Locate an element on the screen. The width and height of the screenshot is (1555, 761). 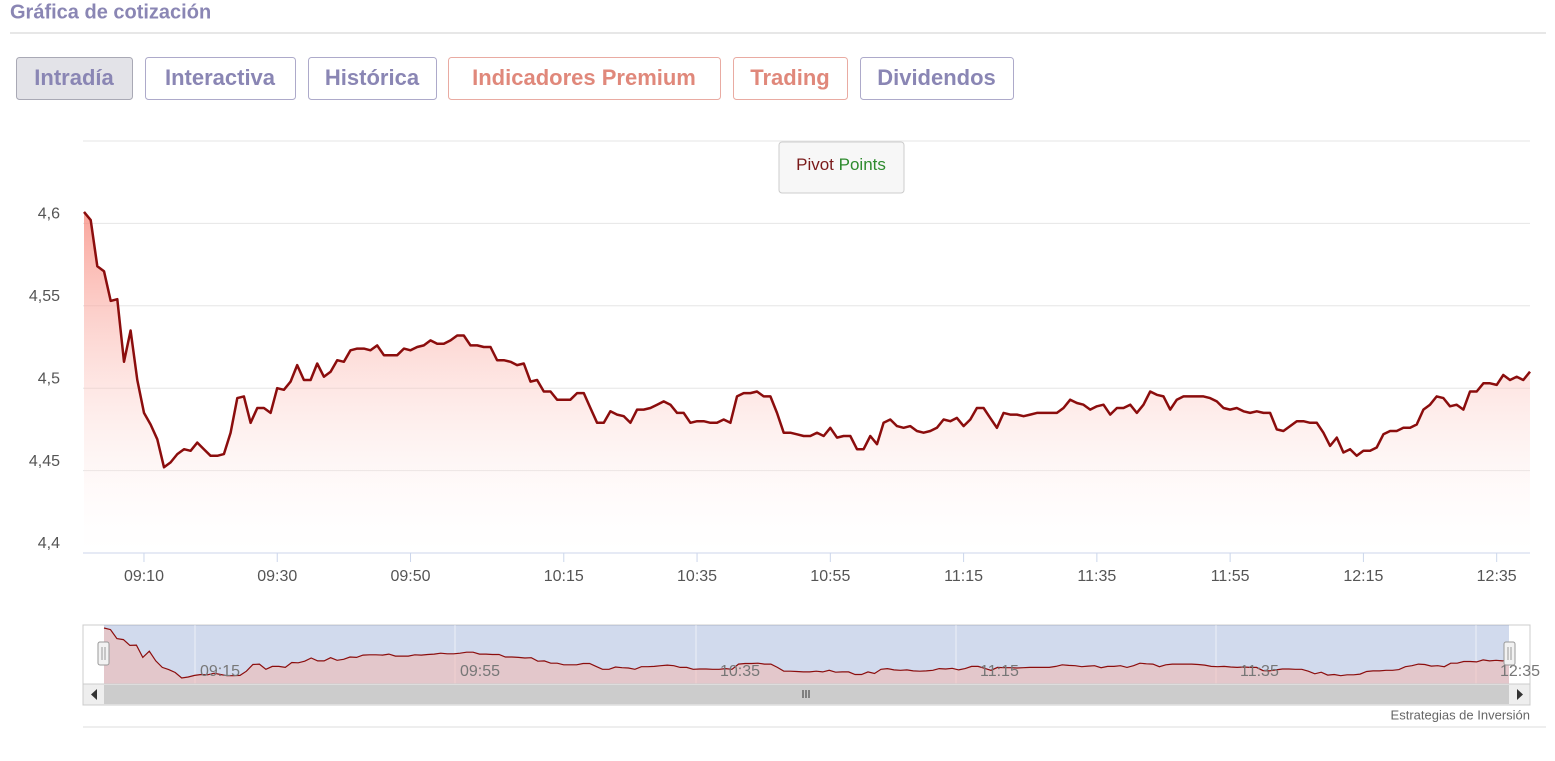
tab-label: Indicadores Premium is located at coordinates (584, 77).